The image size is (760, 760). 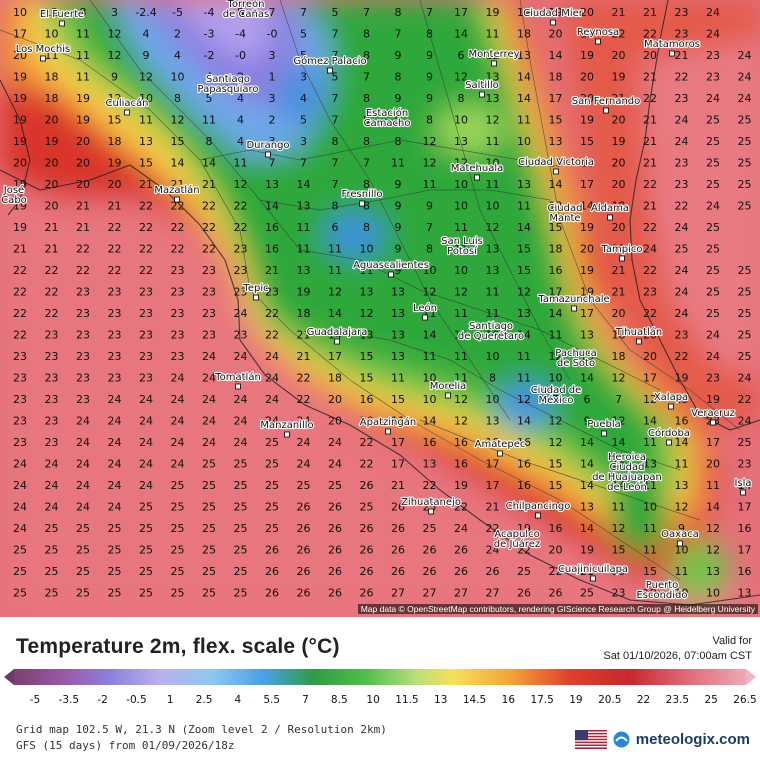 I want to click on city-marker: Tepic, so click(x=255, y=291).